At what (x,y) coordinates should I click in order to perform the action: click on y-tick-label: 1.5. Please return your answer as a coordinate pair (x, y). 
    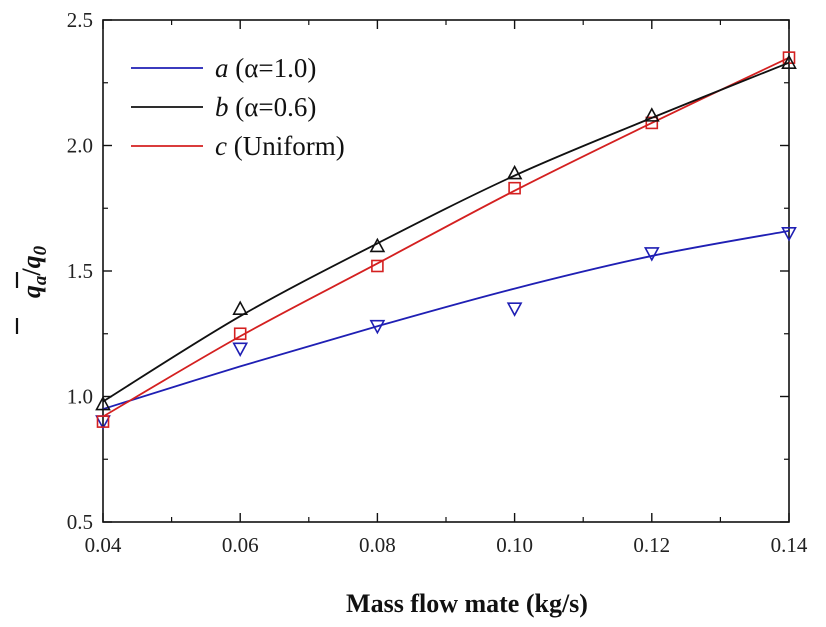
    Looking at the image, I should click on (80, 271).